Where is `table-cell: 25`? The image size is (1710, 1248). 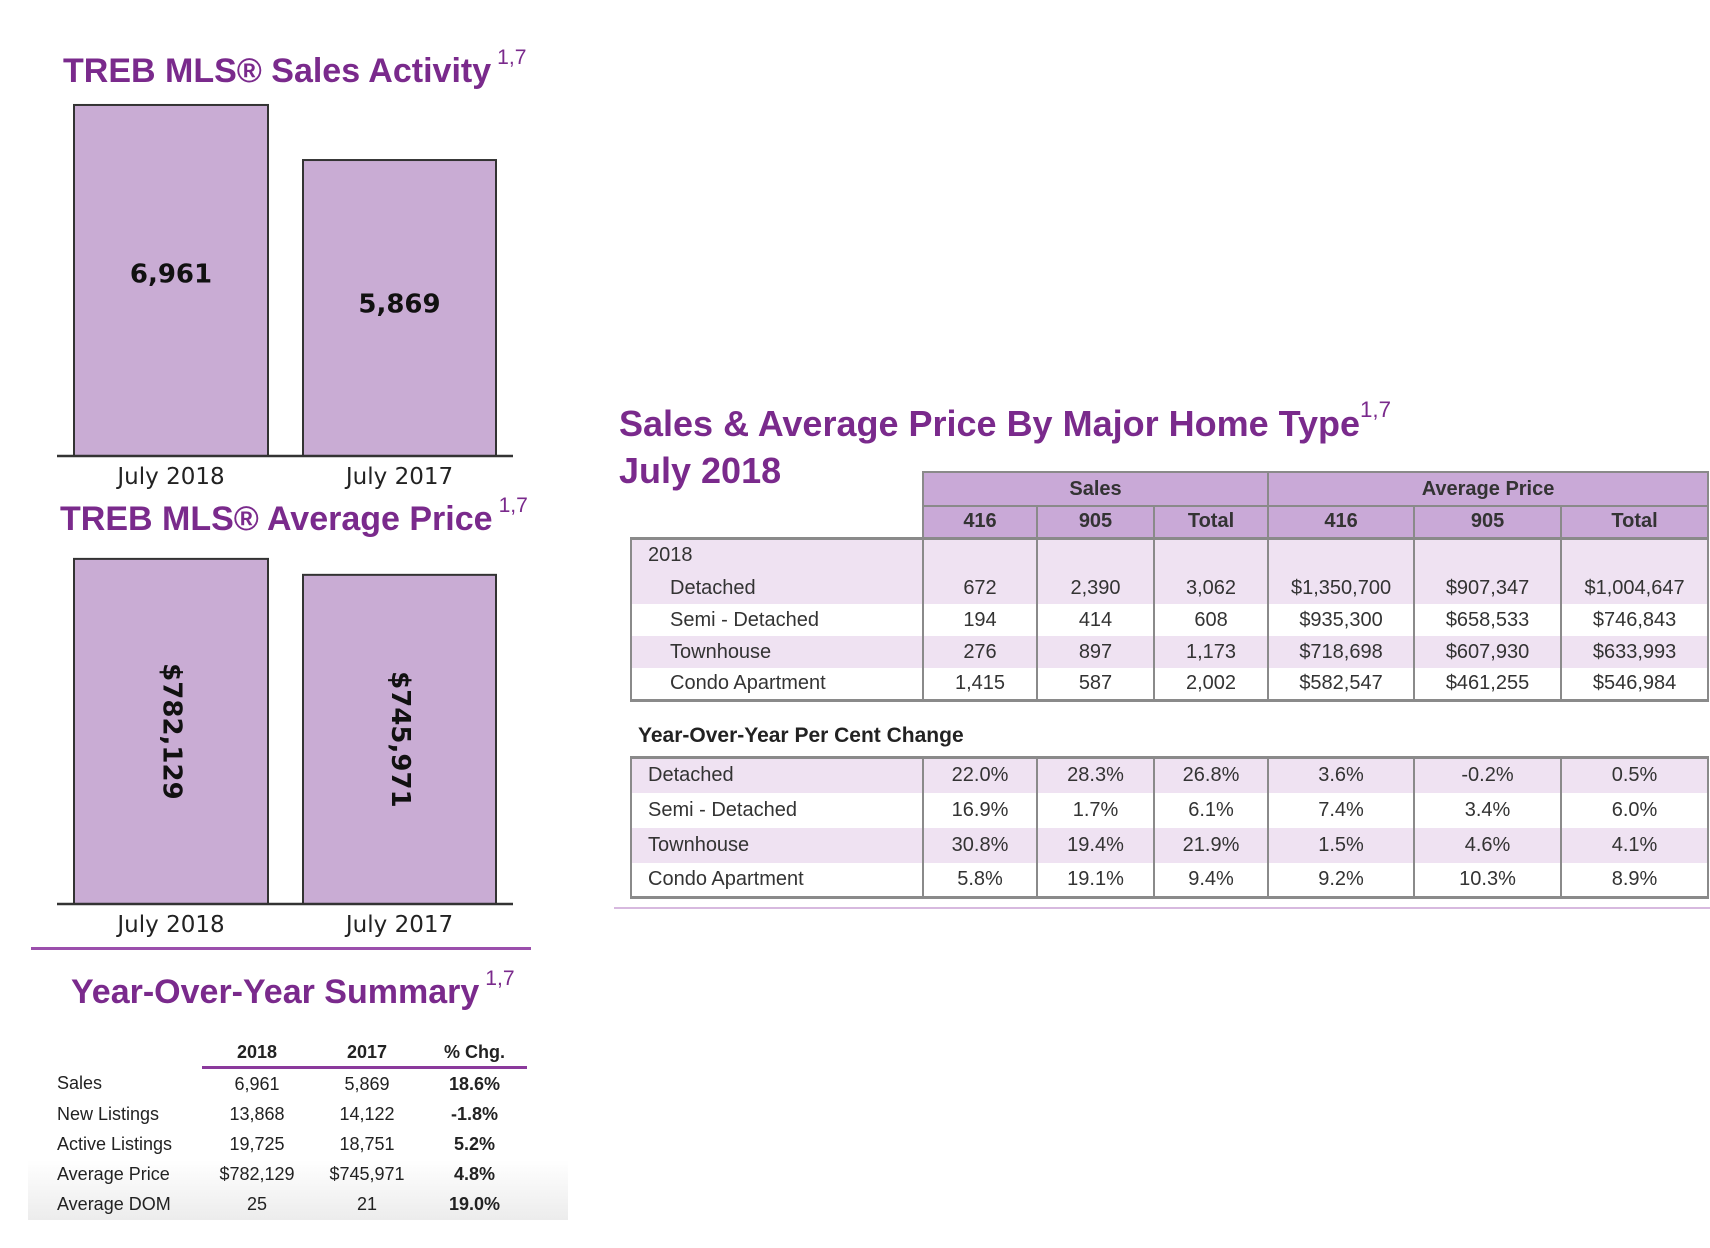
table-cell: 25 is located at coordinates (257, 1203).